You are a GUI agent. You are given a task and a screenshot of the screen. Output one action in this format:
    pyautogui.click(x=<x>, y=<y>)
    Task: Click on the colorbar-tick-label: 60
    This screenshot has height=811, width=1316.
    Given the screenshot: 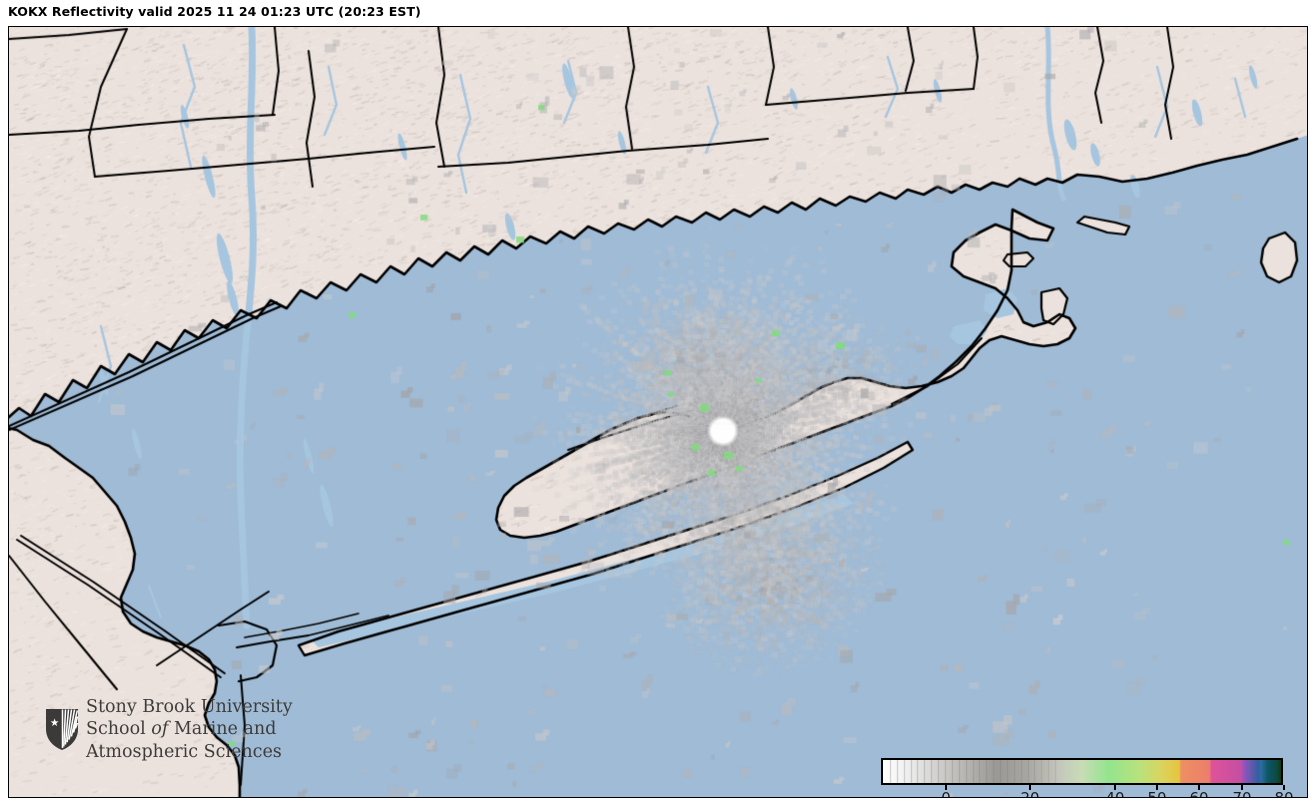 What is the action you would take?
    pyautogui.click(x=1199, y=793)
    